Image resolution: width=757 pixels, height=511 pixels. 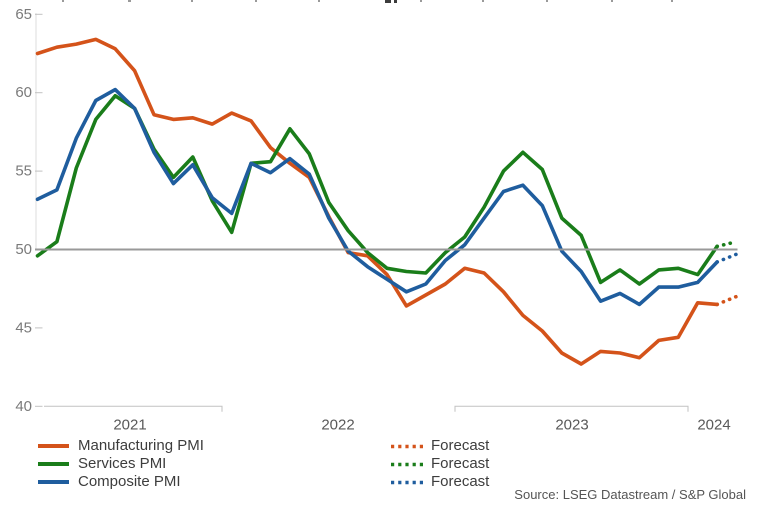 I want to click on legend-item-forecast-manufacturing: Forecast, so click(x=439, y=446).